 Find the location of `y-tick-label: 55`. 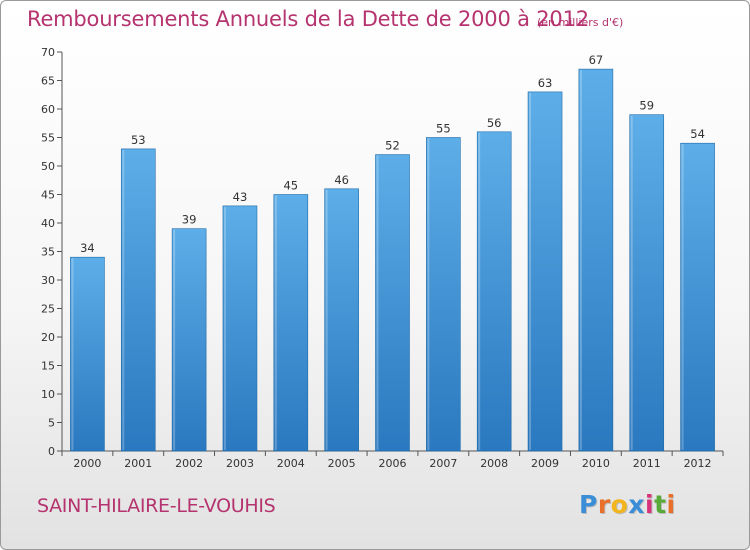

y-tick-label: 55 is located at coordinates (48, 138).